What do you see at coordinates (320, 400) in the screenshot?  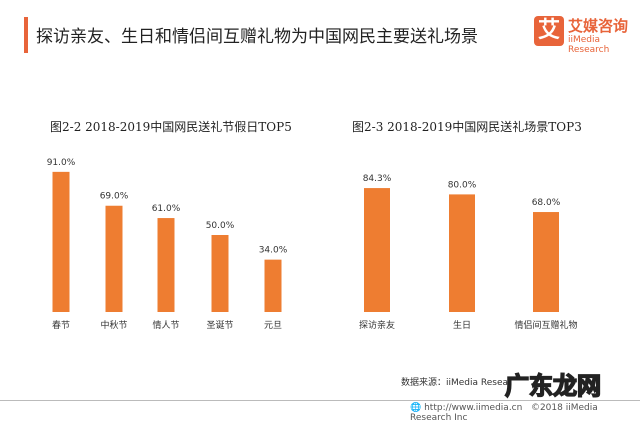 I see `footer-divider` at bounding box center [320, 400].